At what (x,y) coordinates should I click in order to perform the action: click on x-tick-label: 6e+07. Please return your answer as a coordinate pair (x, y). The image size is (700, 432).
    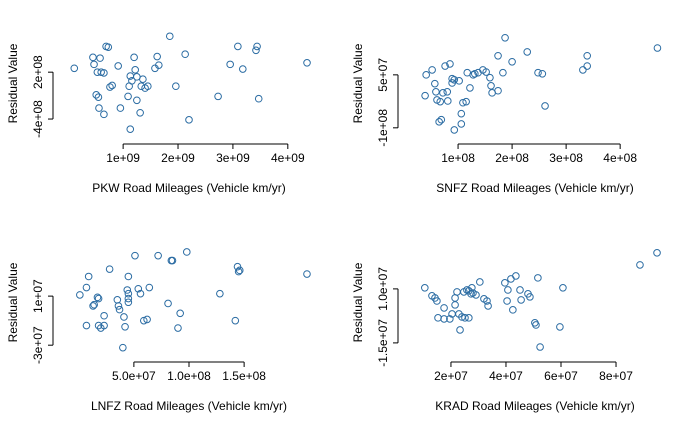
    Looking at the image, I should click on (561, 376).